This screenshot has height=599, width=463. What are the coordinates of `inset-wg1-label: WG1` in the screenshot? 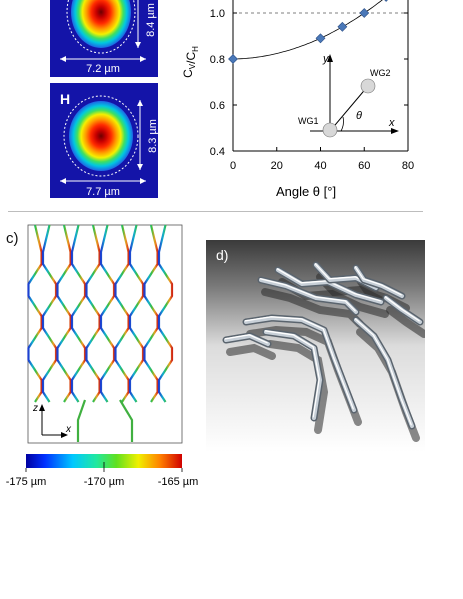 It's located at (308, 121).